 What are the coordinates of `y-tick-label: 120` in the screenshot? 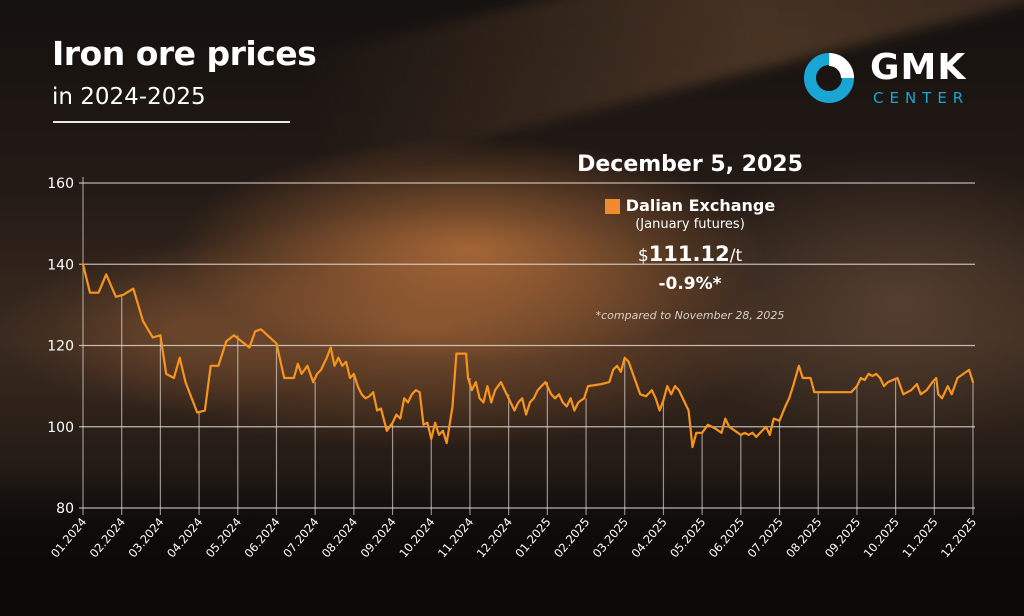 It's located at (60, 347).